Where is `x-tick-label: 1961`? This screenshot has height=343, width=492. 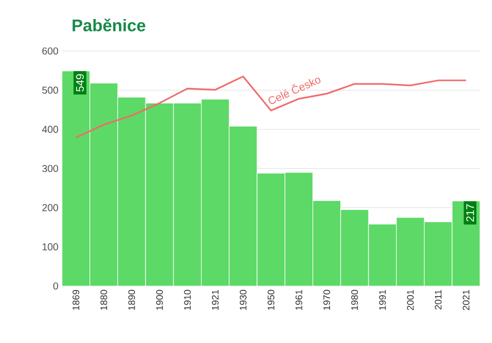 x-tick-label: 1961 is located at coordinates (299, 300).